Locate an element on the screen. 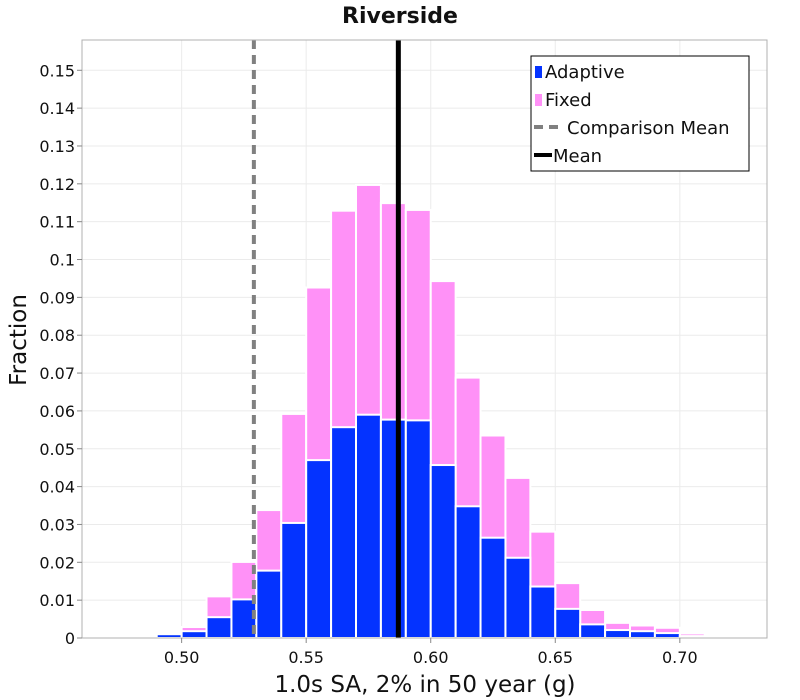 The width and height of the screenshot is (800, 700). y-tick-label: 0.14 is located at coordinates (57, 108).